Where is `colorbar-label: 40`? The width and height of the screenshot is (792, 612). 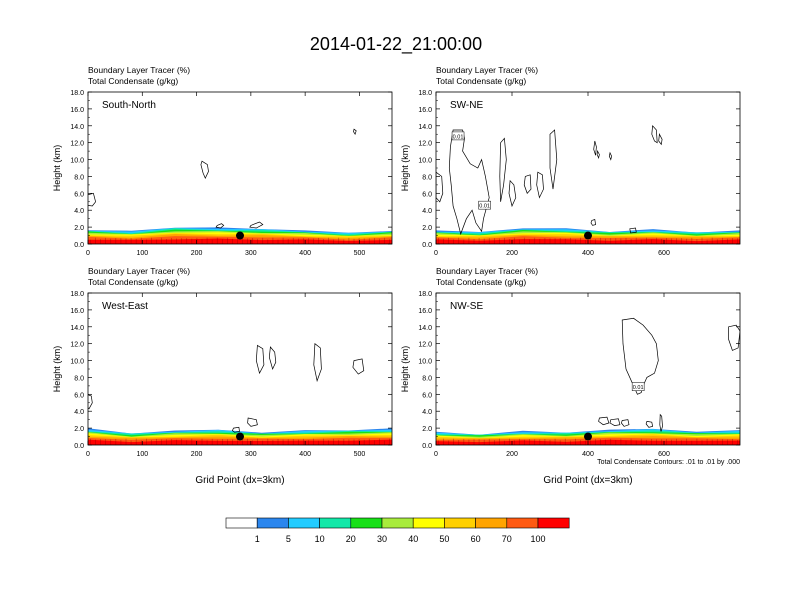
colorbar-label: 40 is located at coordinates (413, 539).